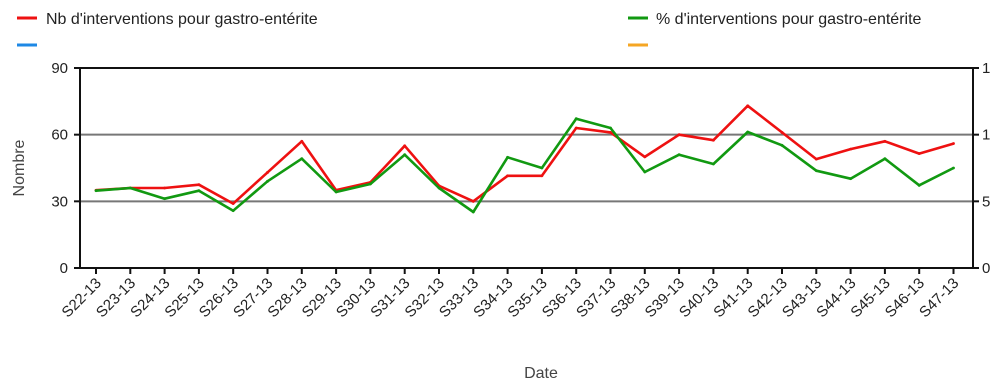 The height and width of the screenshot is (383, 994). Describe the element at coordinates (59, 68) in the screenshot. I see `y-tick-label: 90` at that location.